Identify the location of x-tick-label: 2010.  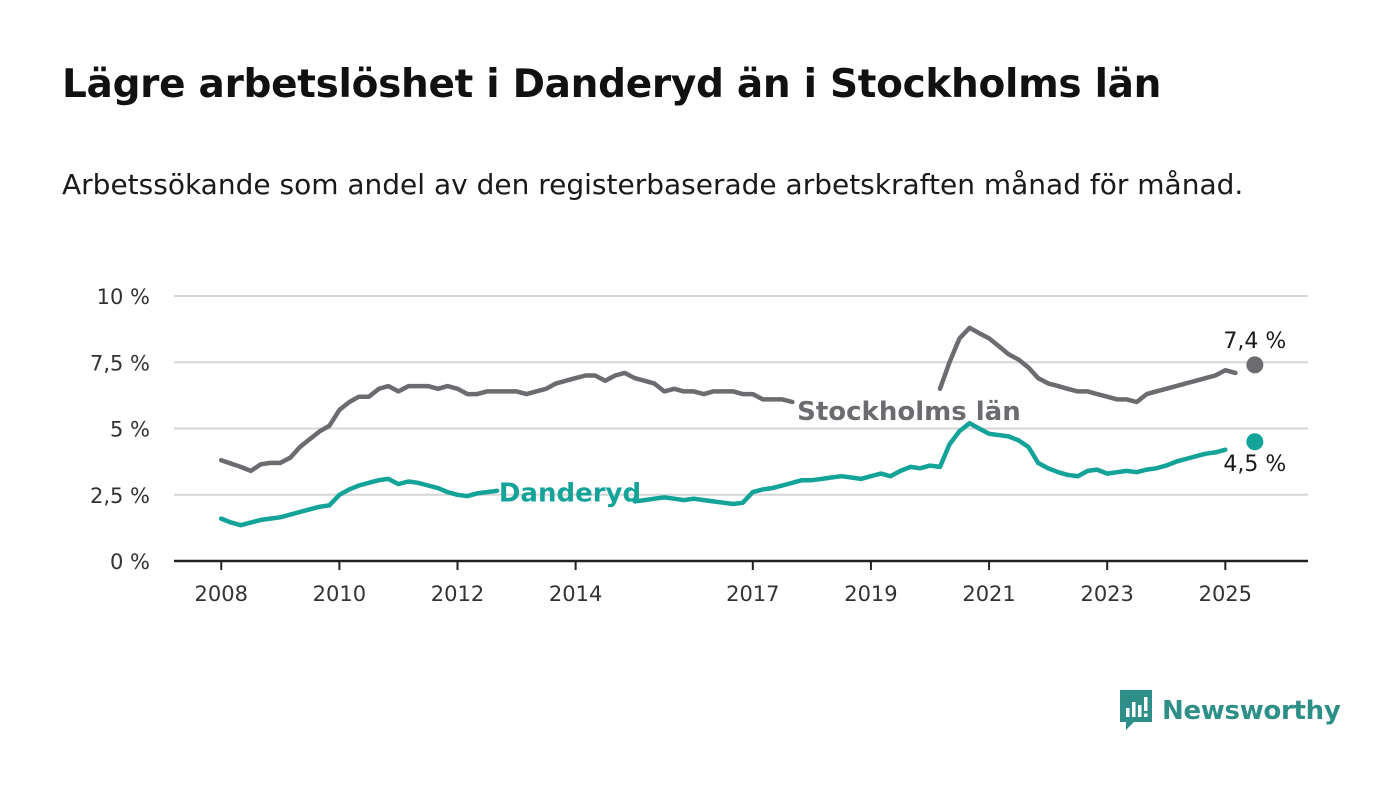
(339, 594).